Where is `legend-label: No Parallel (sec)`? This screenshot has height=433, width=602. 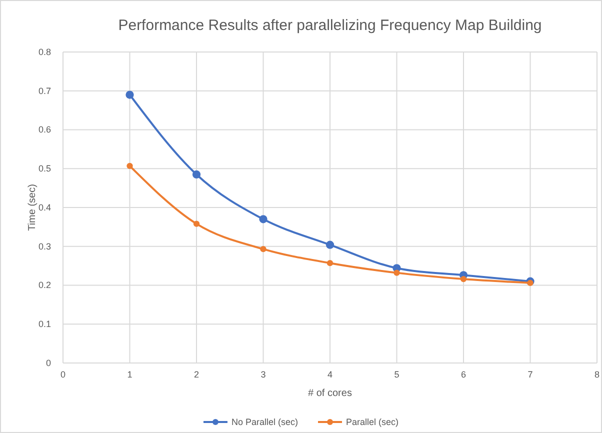
legend-label: No Parallel (sec) is located at coordinates (264, 422).